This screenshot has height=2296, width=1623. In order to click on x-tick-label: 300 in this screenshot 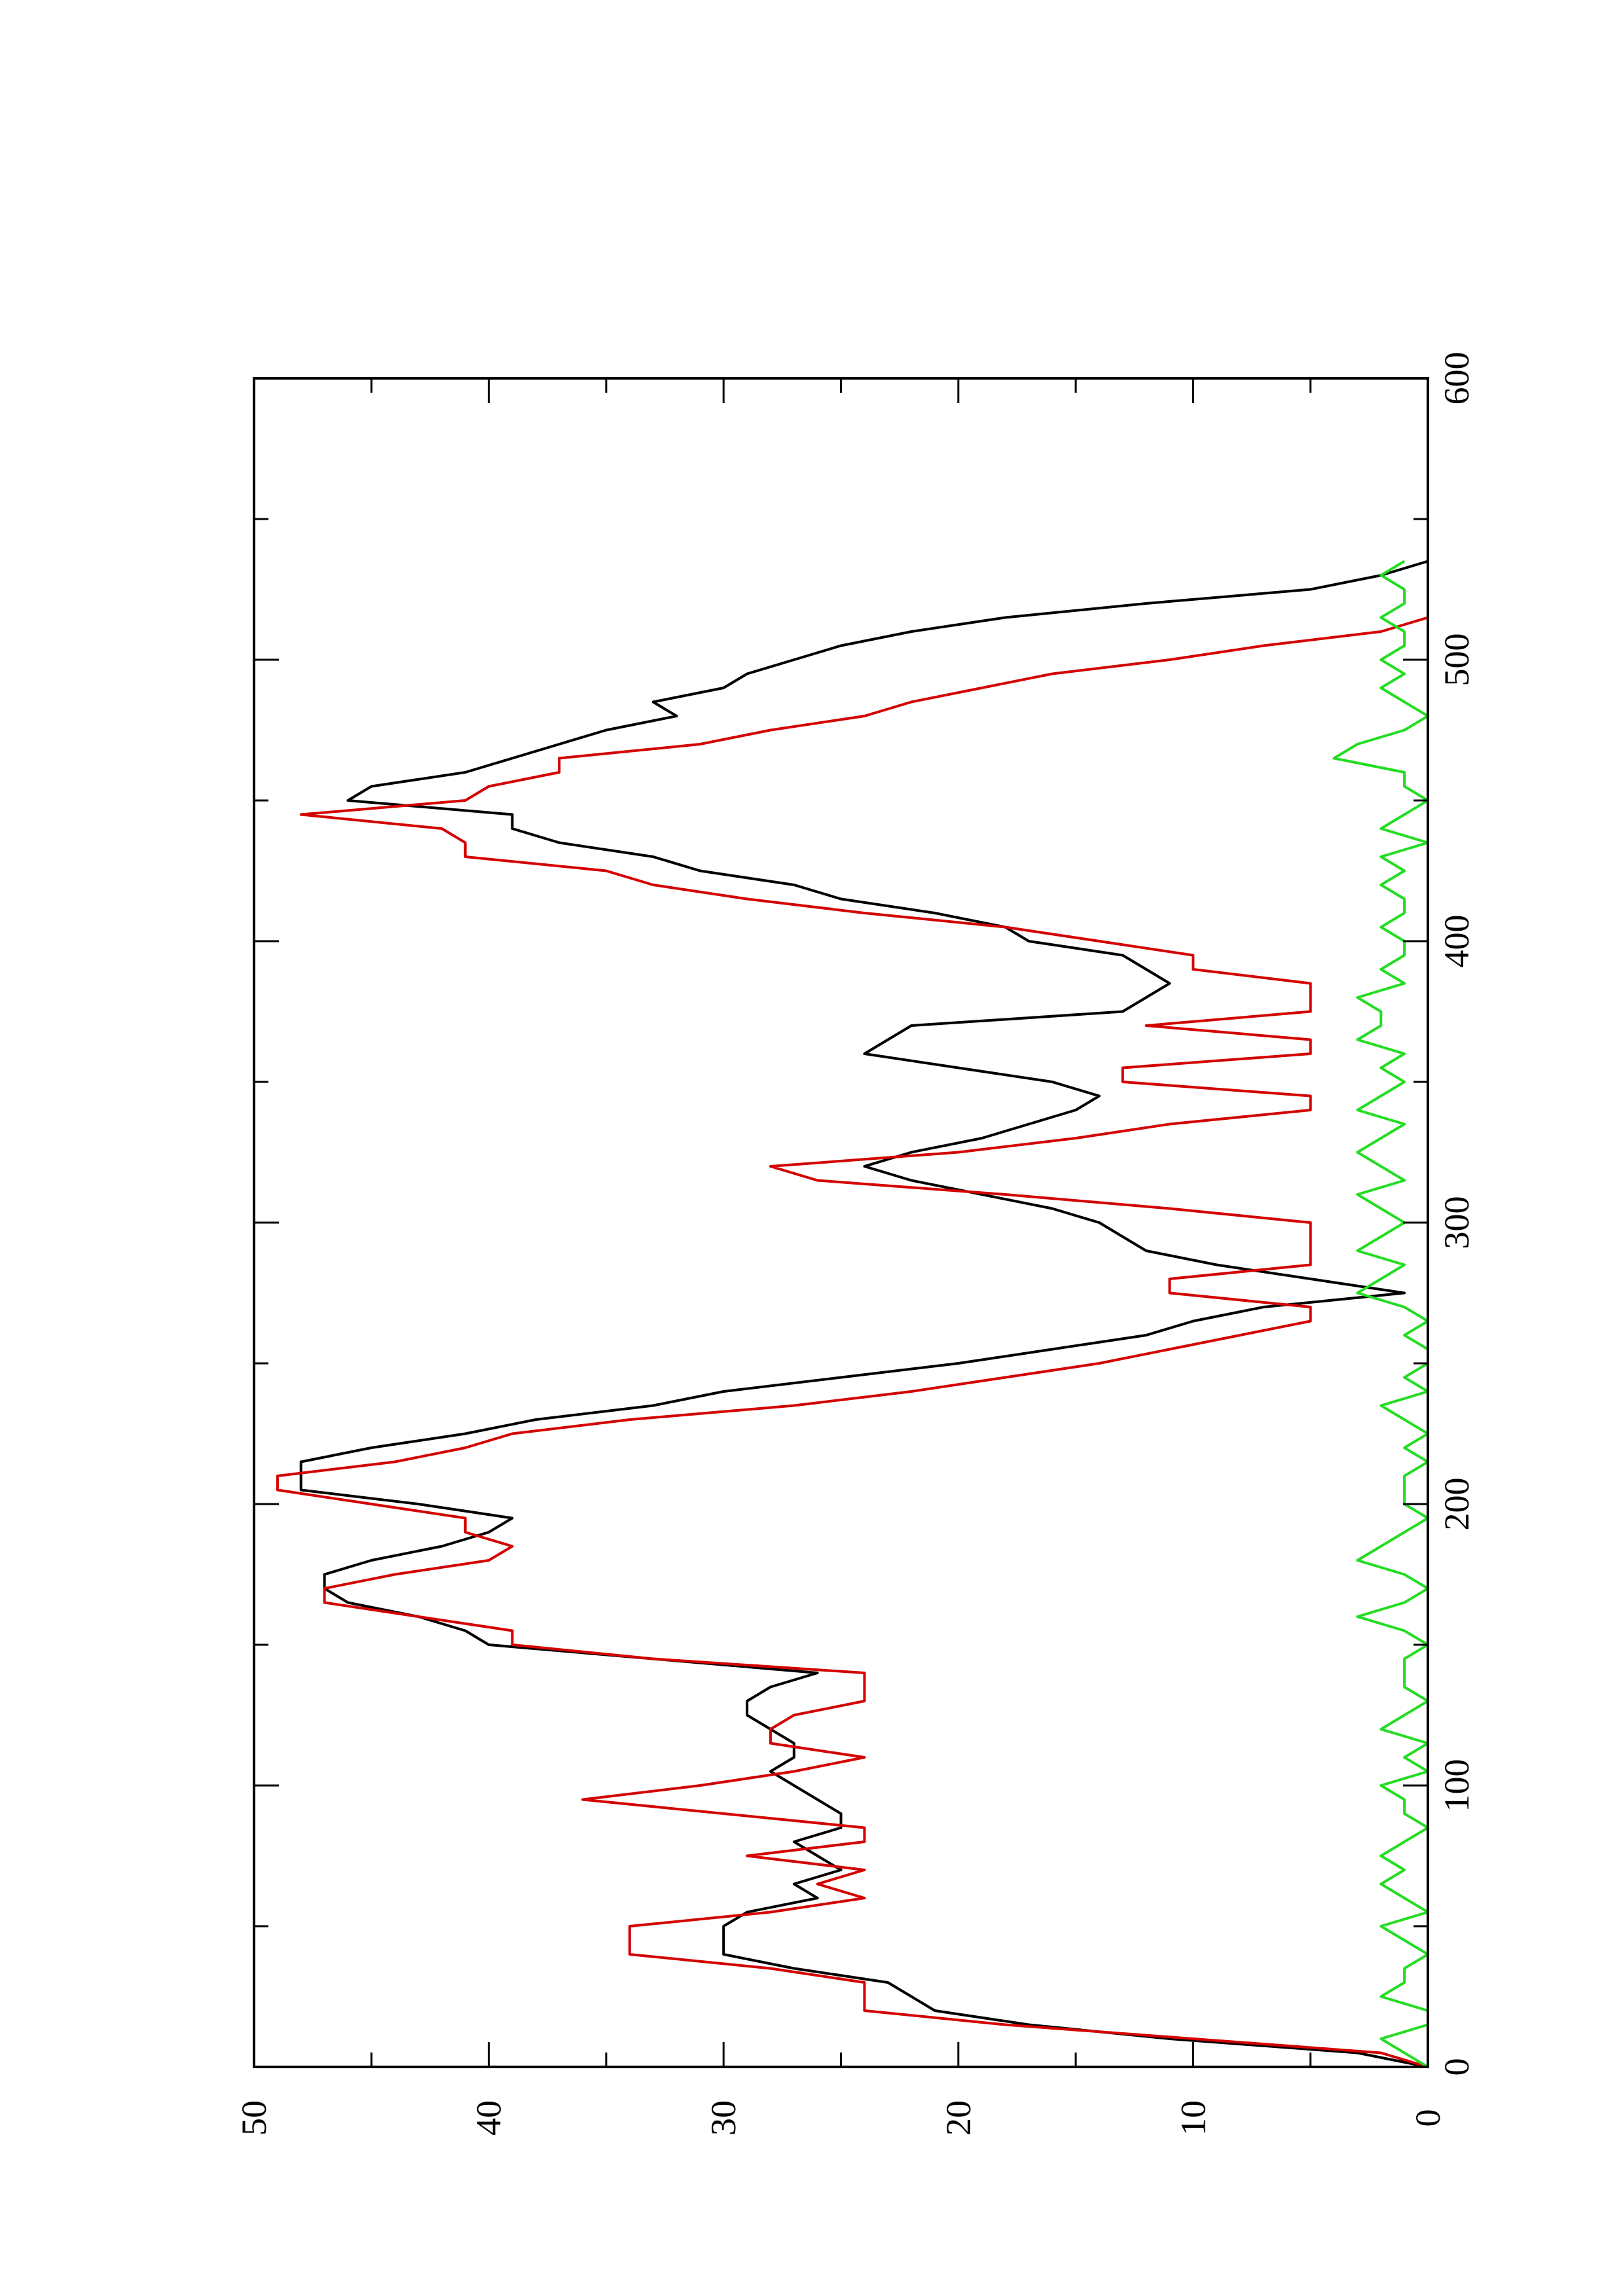, I will do `click(1456, 1222)`.